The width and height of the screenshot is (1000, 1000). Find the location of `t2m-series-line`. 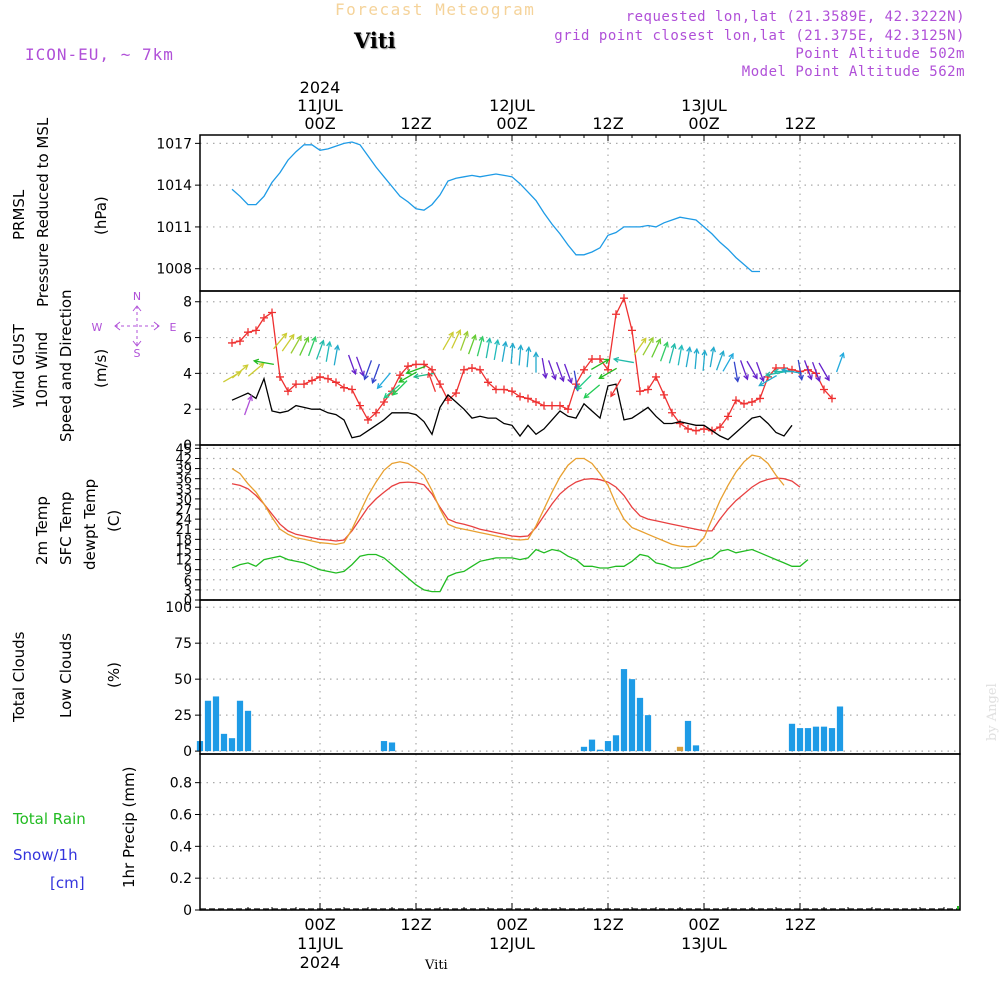

t2m-series-line is located at coordinates (516, 509).